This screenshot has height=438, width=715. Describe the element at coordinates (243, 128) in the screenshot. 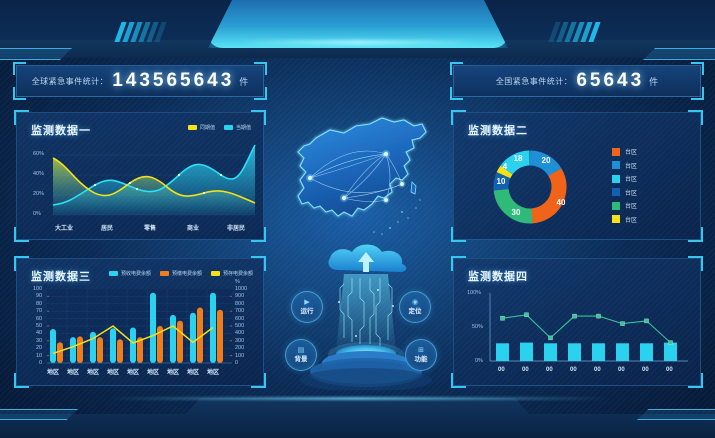

I see `legend-label: 当期值` at that location.